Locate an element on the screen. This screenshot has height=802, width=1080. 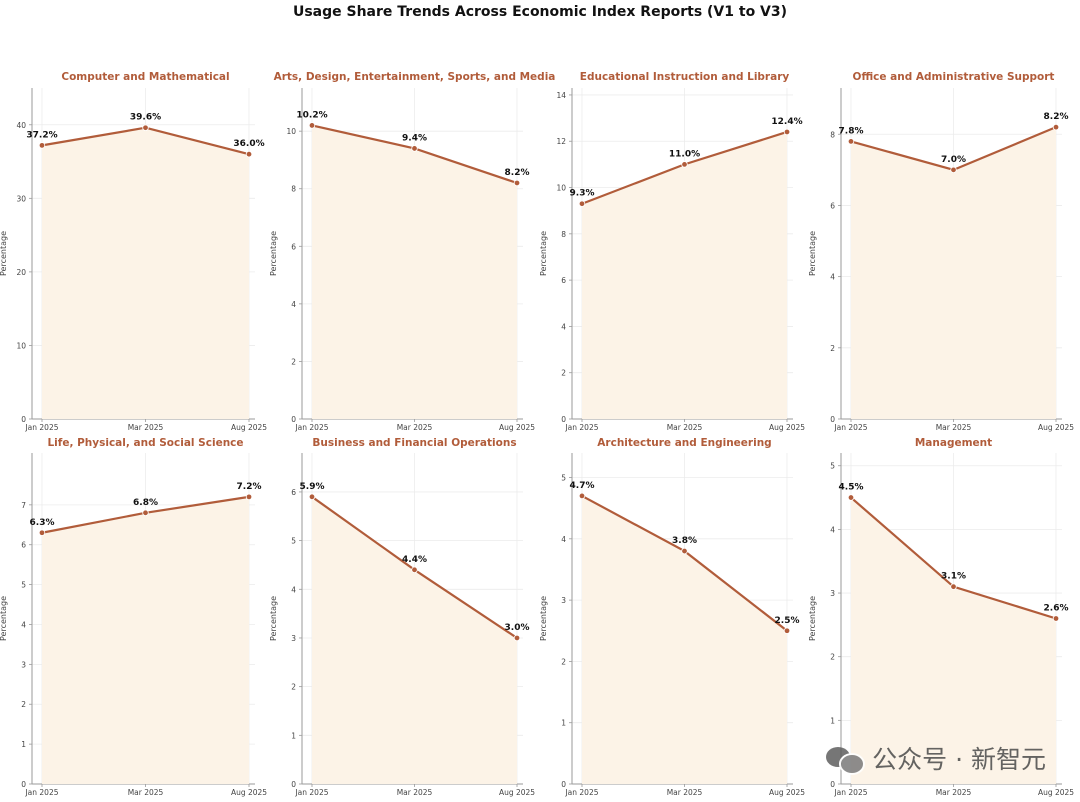
data-label: 12.4% is located at coordinates (786, 122).